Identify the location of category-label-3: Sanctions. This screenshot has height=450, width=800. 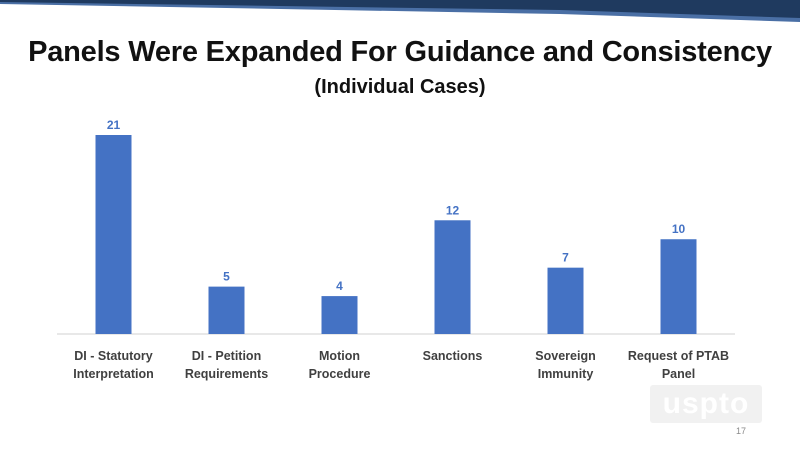
(453, 356).